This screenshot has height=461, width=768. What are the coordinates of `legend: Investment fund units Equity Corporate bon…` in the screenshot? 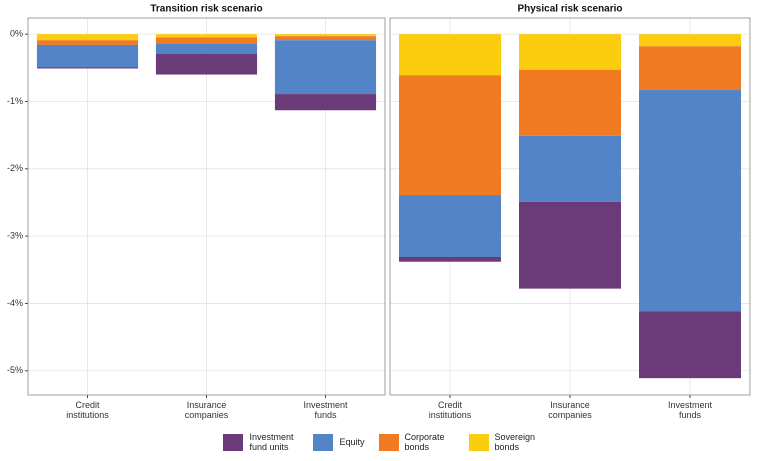 It's located at (384, 442).